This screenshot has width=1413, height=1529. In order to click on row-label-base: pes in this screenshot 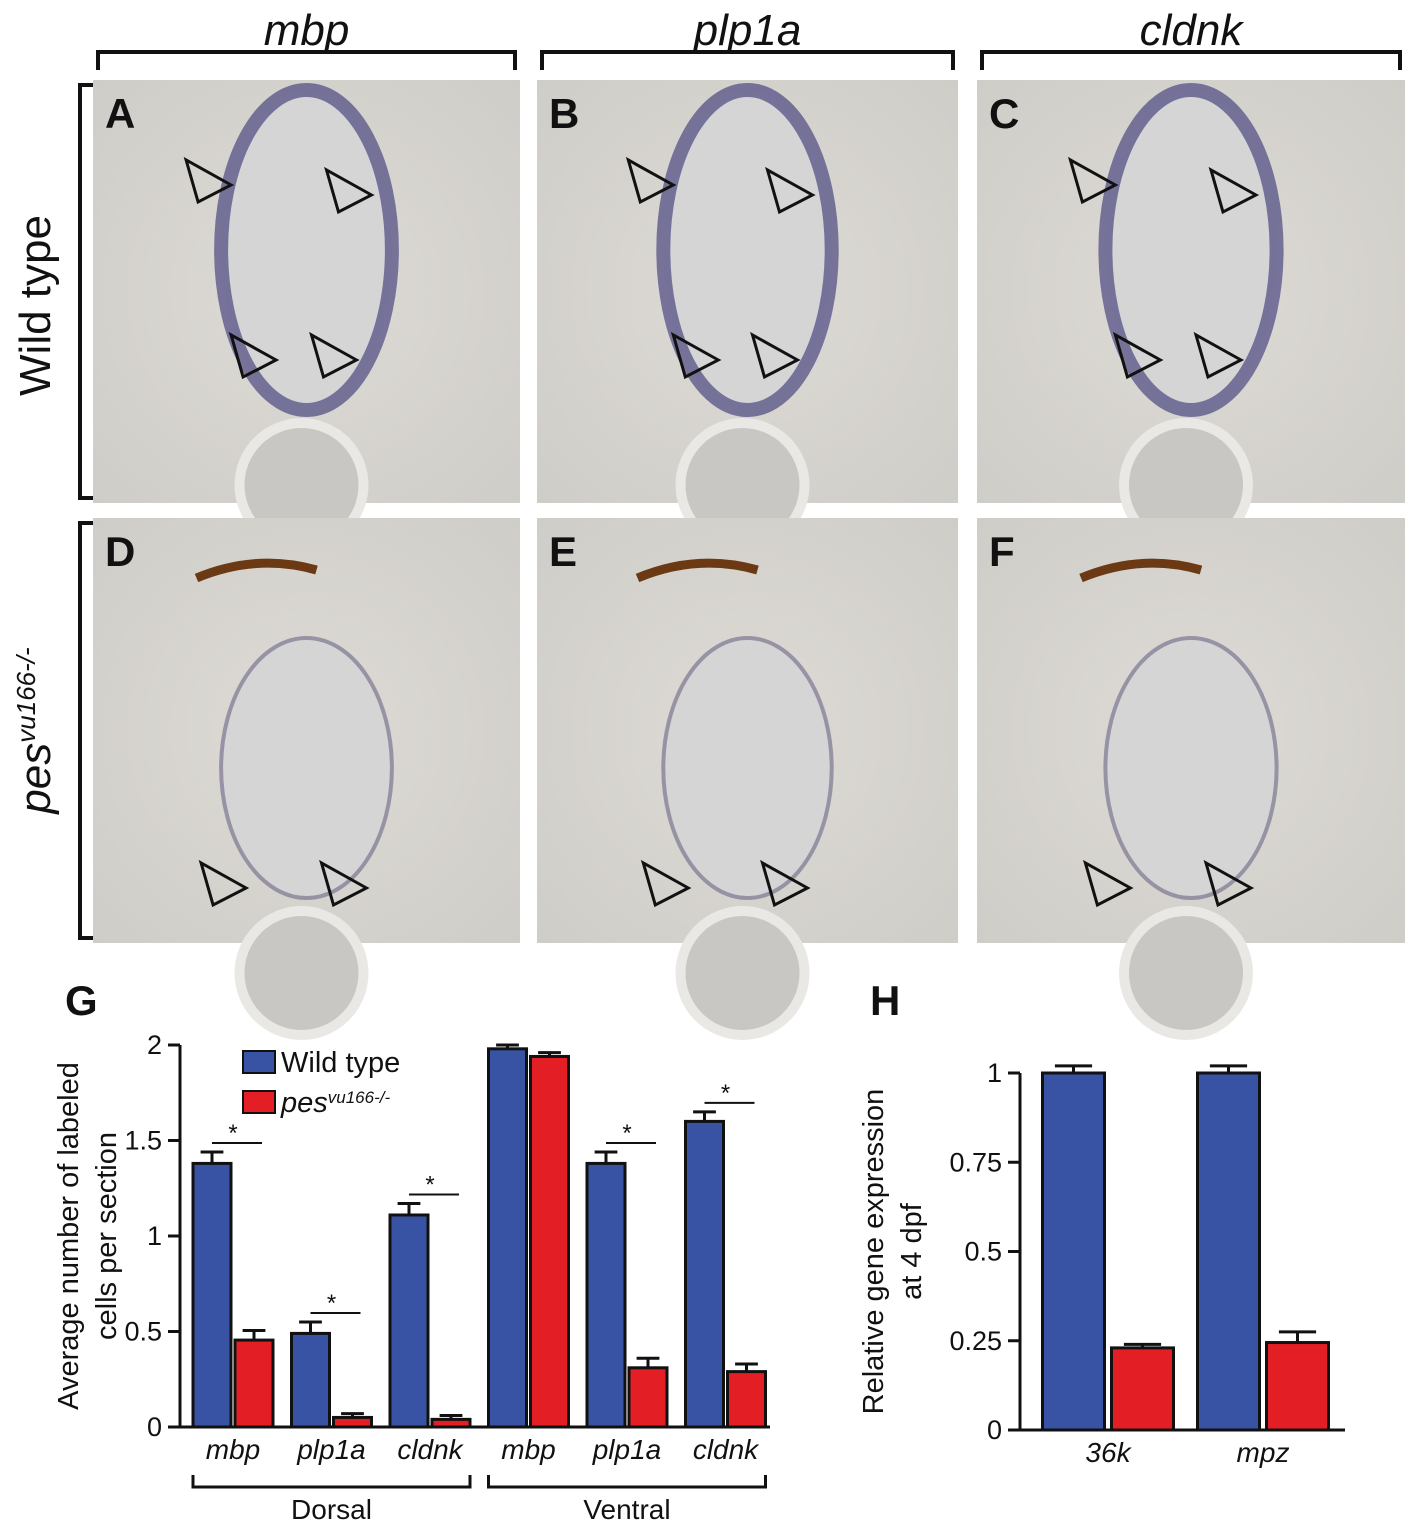, I will do `click(35, 779)`.